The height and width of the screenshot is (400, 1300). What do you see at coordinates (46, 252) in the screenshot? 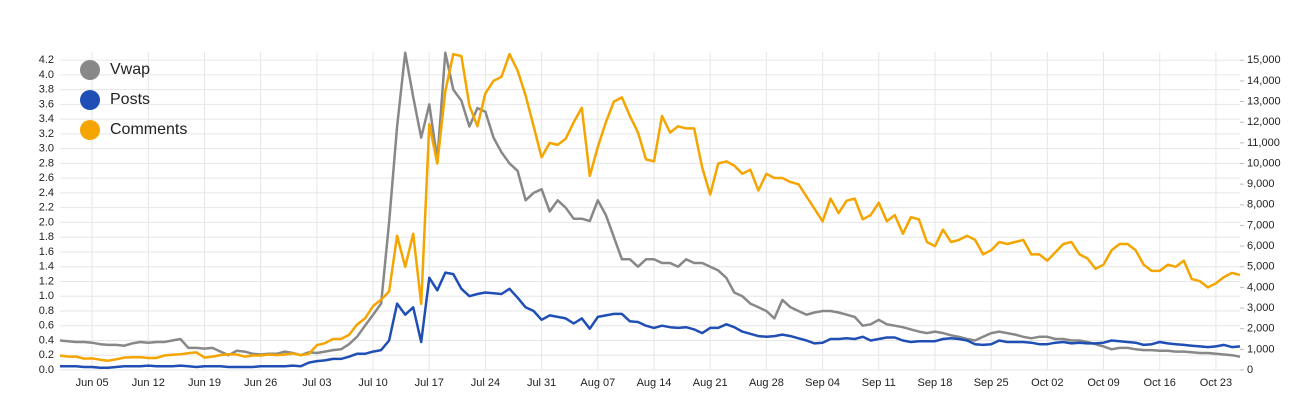
I see `y-tick-label: 1.6` at bounding box center [46, 252].